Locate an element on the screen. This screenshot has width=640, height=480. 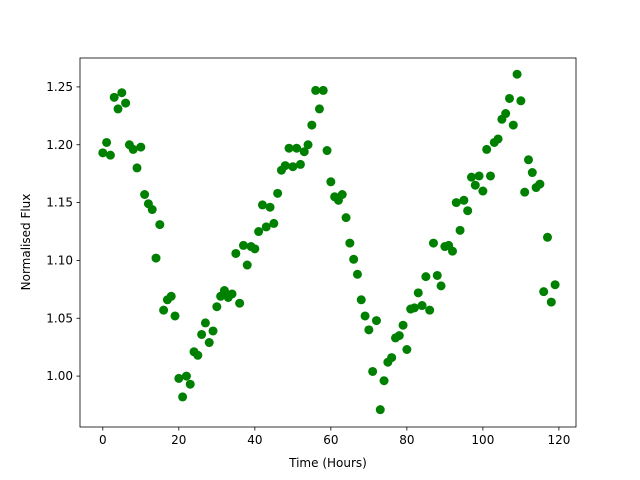
x-tick-label: 60 is located at coordinates (330, 440).